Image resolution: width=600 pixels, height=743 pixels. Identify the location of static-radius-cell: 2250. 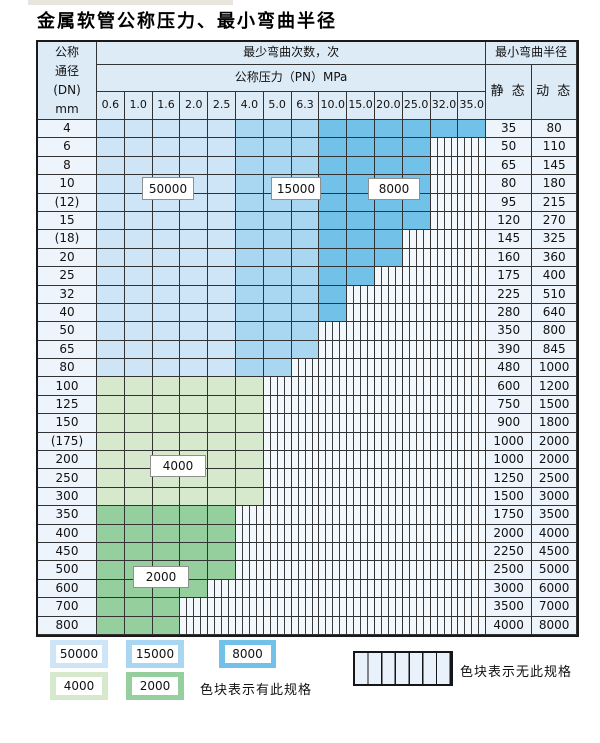
(509, 552).